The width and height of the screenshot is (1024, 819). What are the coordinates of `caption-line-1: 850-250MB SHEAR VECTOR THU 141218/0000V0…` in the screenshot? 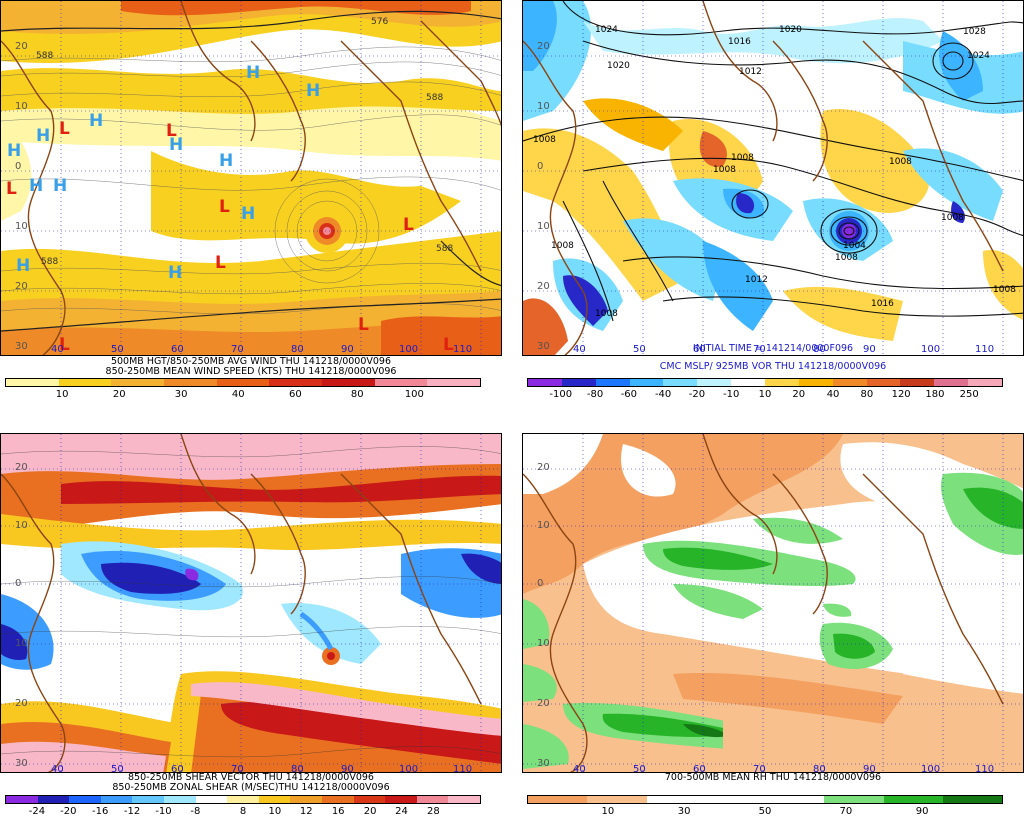 It's located at (251, 777).